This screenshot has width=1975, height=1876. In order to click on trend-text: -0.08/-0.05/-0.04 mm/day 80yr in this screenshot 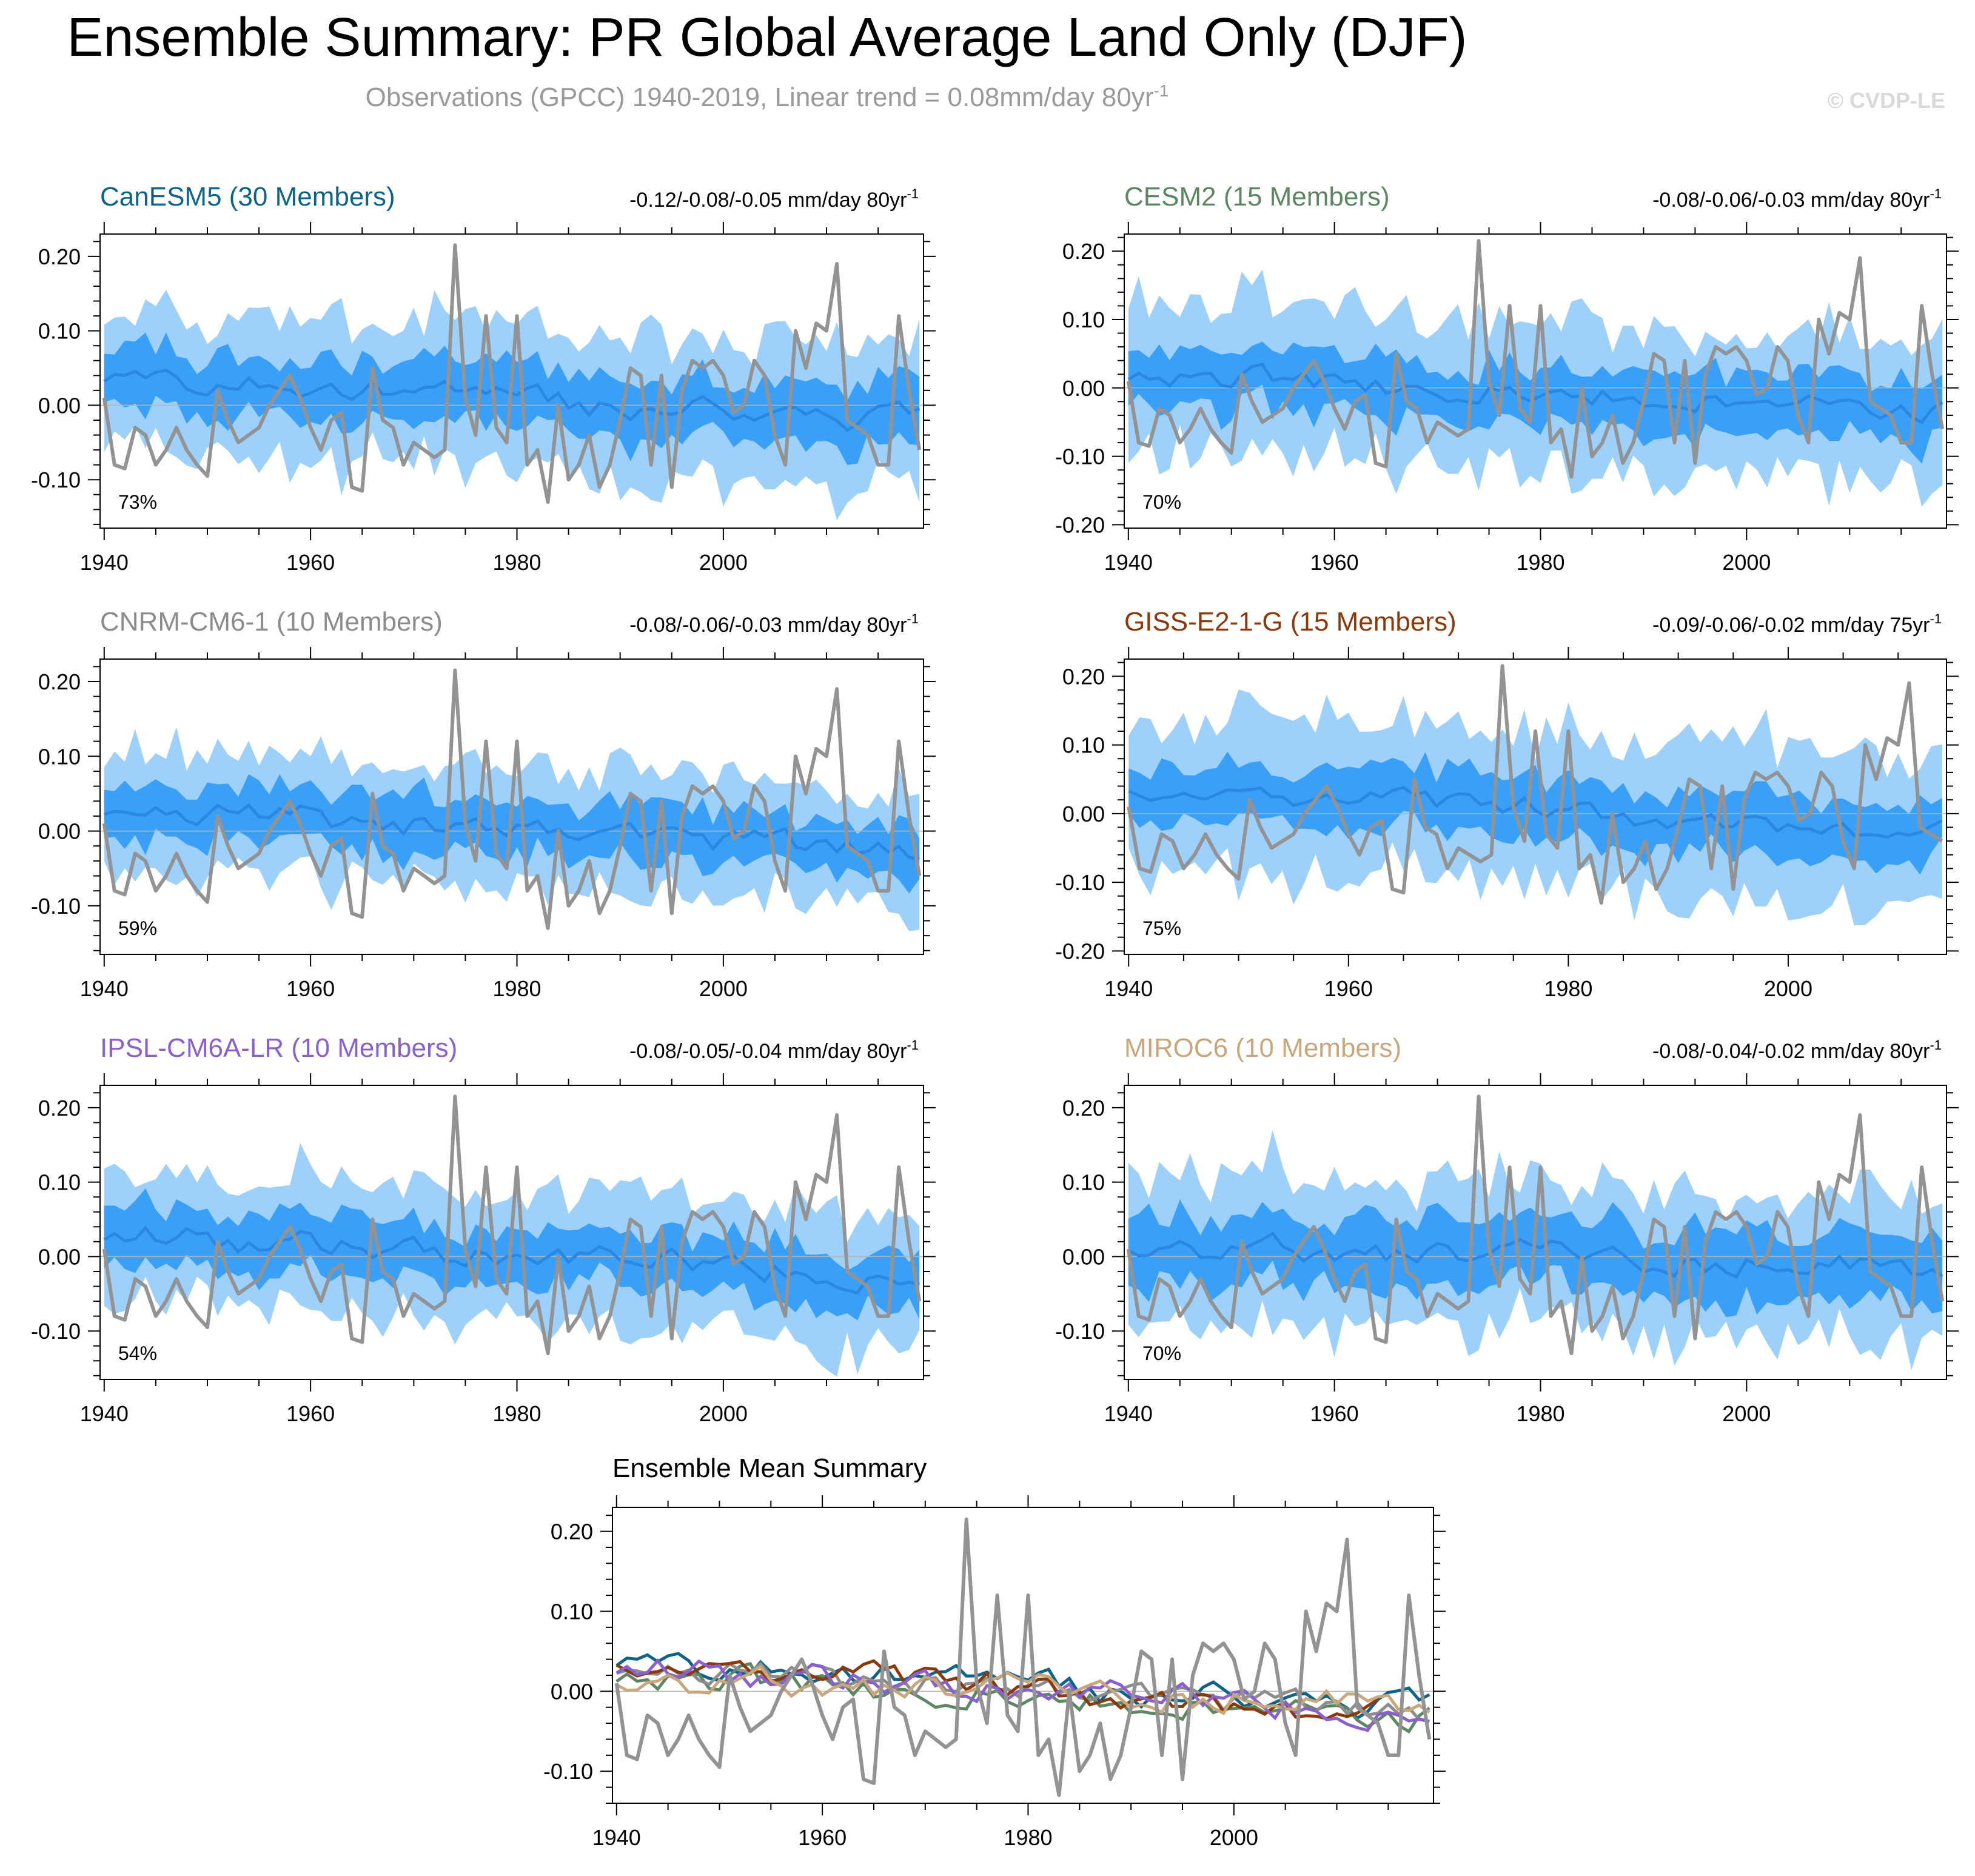, I will do `click(768, 1051)`.